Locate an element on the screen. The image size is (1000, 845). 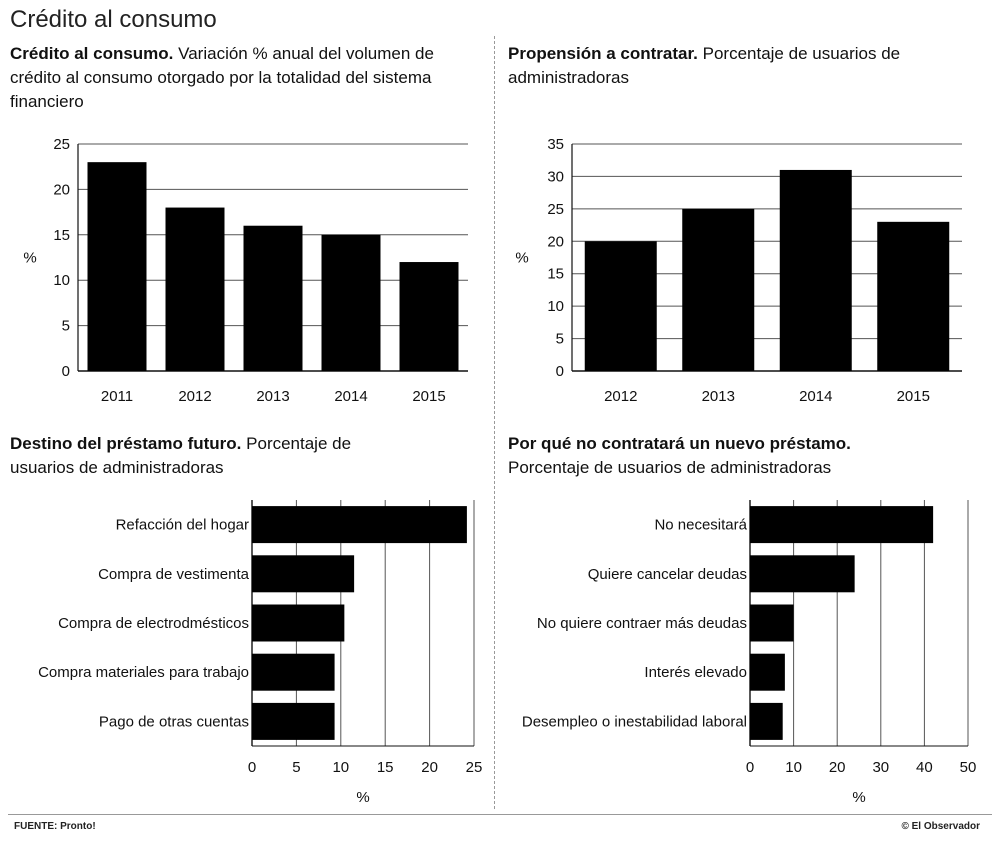
chart4-category-label: Interés elevado is located at coordinates (695, 672).